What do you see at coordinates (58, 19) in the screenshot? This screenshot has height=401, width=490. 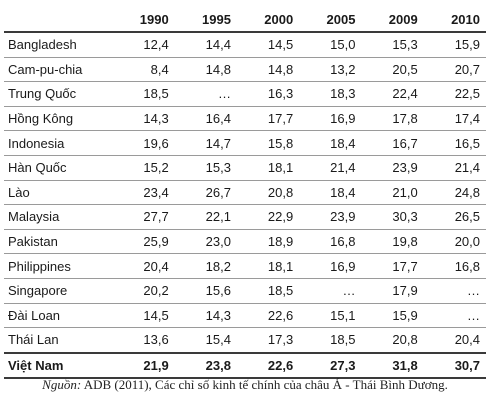 I see `header-cell-country` at bounding box center [58, 19].